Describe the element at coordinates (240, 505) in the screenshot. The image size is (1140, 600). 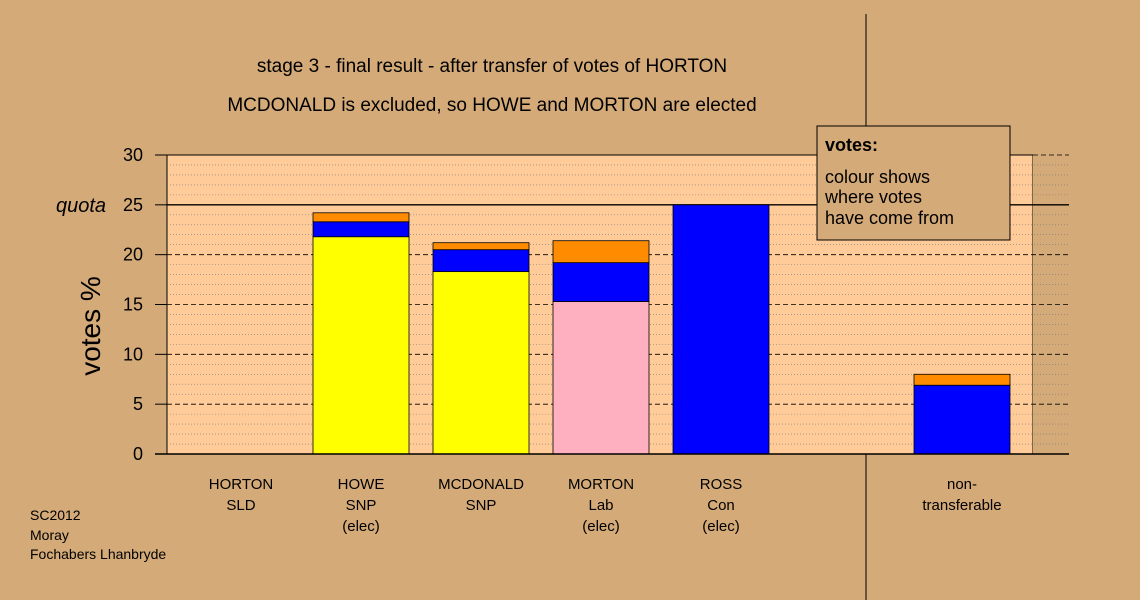
I see `category-label: SLD` at that location.